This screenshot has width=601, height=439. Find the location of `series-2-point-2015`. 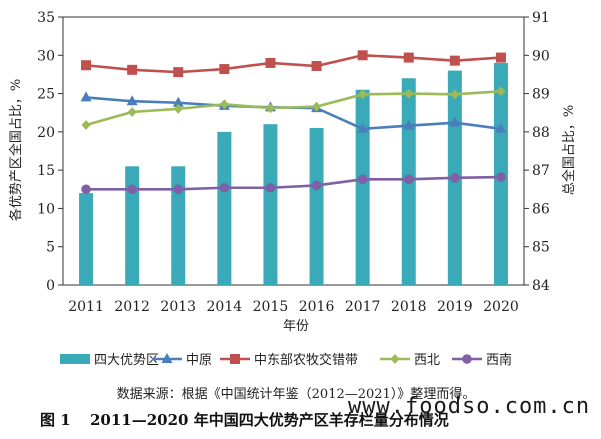

series-2-point-2015 is located at coordinates (270, 108).